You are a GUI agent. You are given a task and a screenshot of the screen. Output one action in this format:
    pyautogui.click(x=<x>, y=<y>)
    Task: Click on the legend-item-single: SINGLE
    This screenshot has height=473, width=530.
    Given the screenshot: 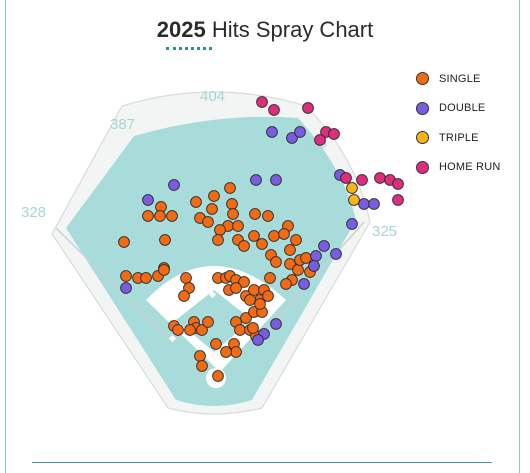 What is the action you would take?
    pyautogui.click(x=458, y=79)
    